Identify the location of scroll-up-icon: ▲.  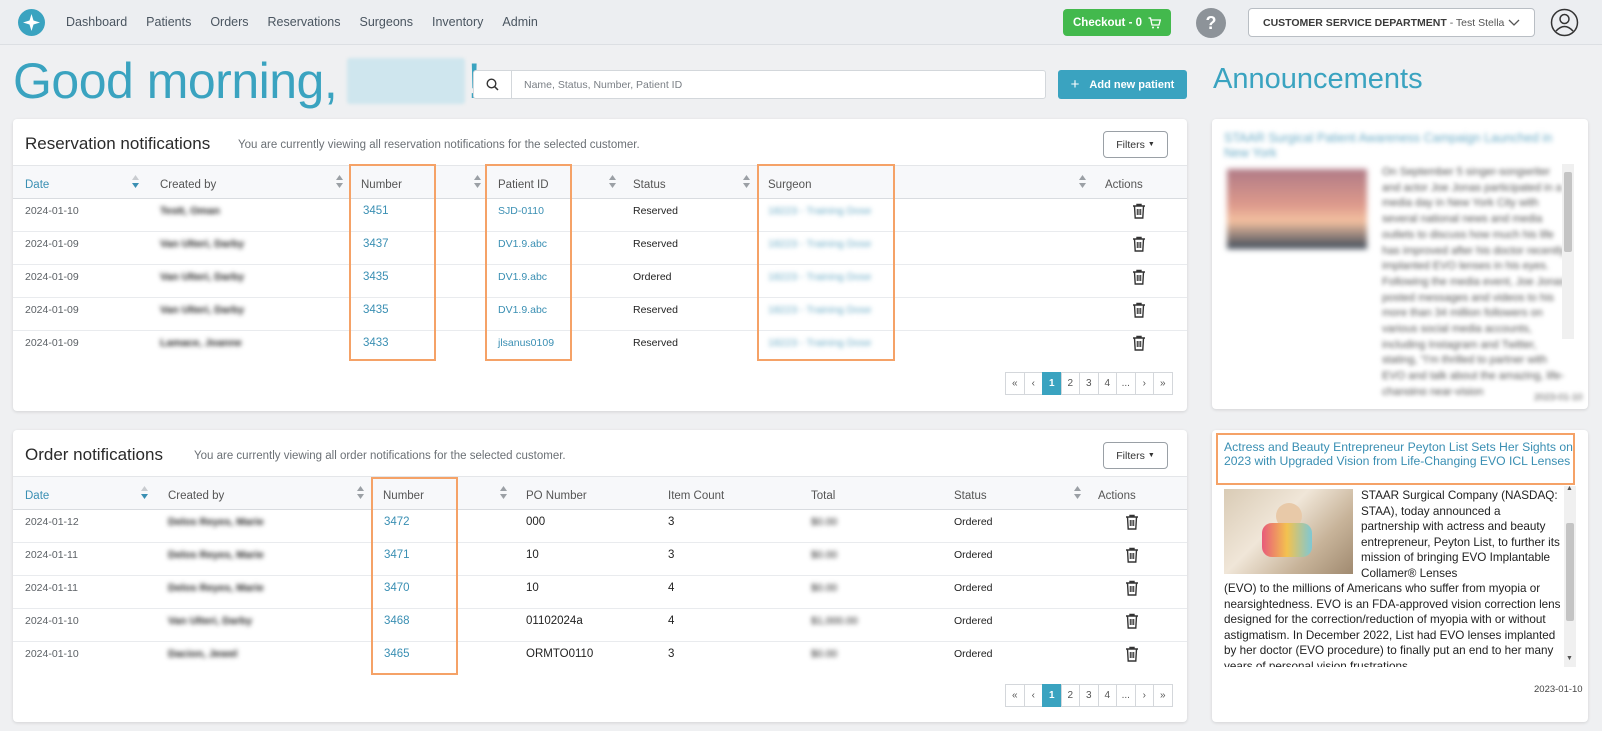
(1569, 488).